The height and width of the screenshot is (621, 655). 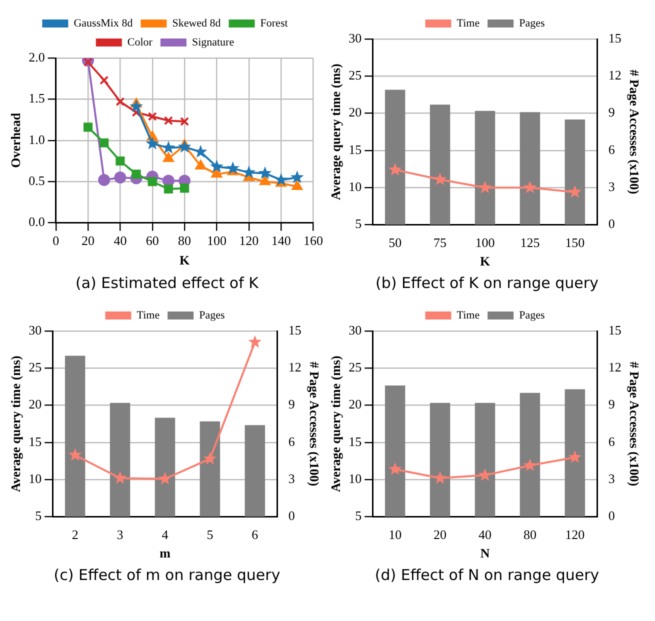 I want to click on x-tick-label: 140, so click(x=281, y=240).